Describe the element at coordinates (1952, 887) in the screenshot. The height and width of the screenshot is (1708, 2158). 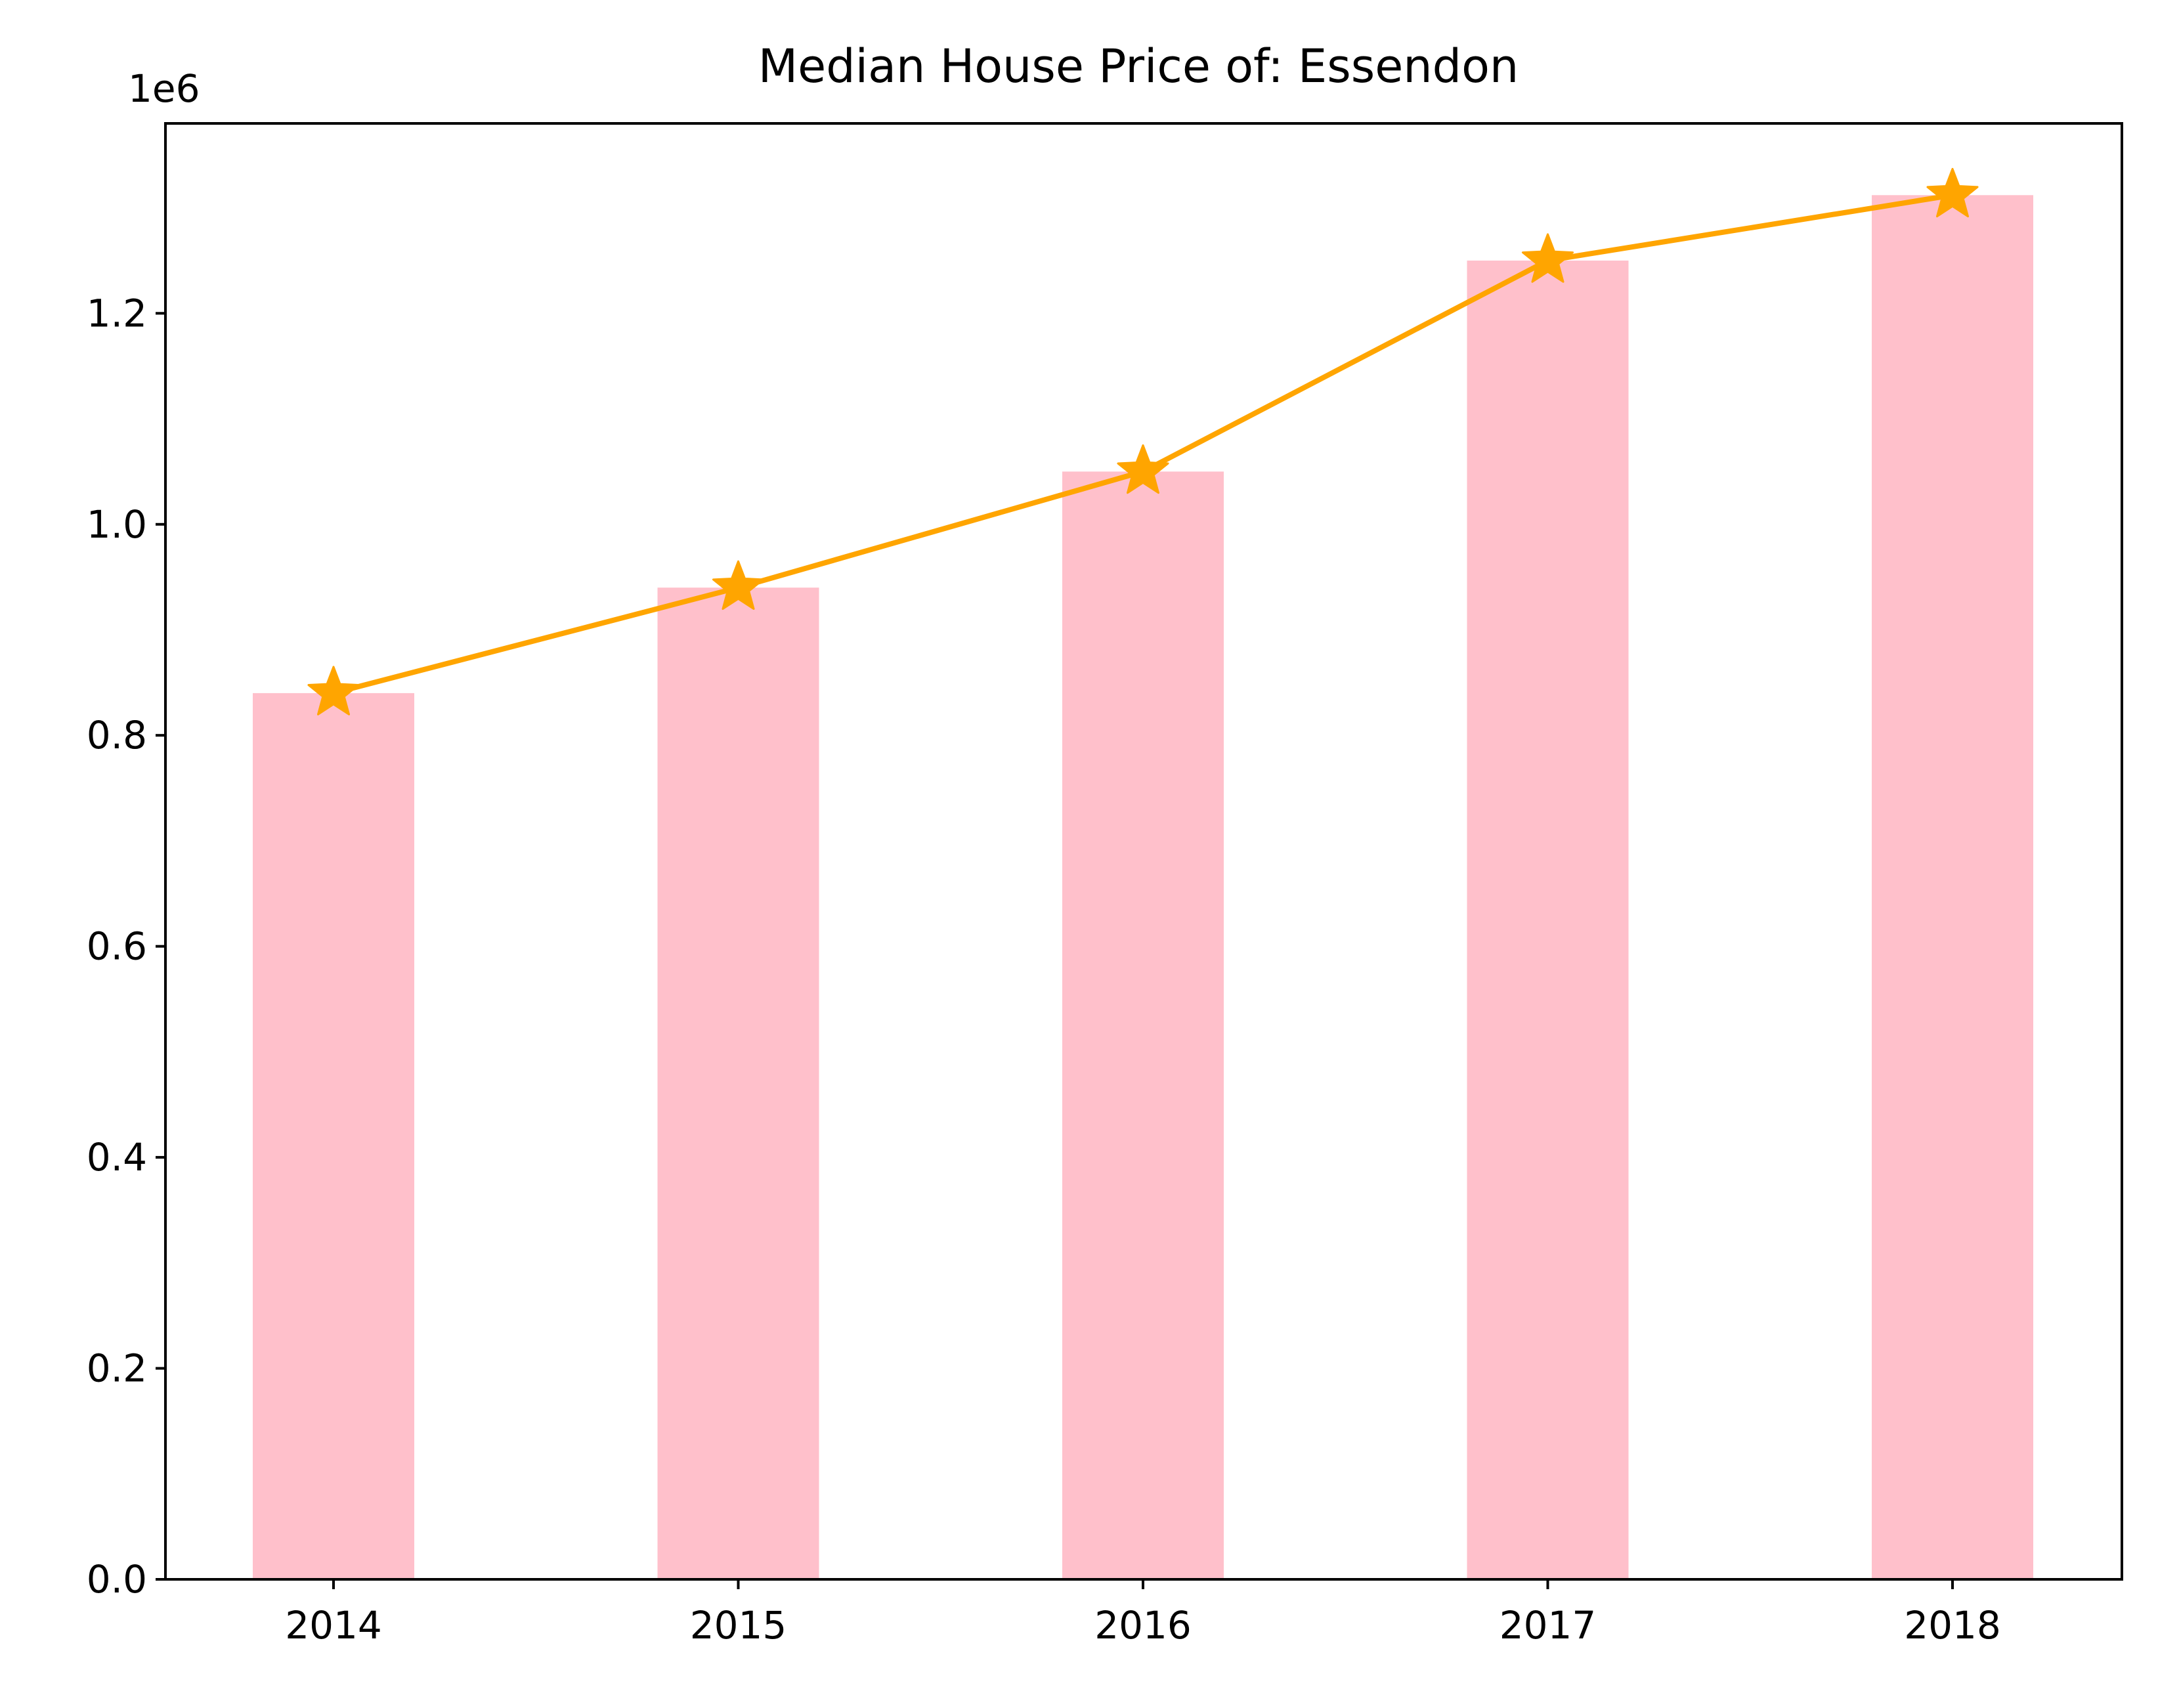
I see `bar-2018` at that location.